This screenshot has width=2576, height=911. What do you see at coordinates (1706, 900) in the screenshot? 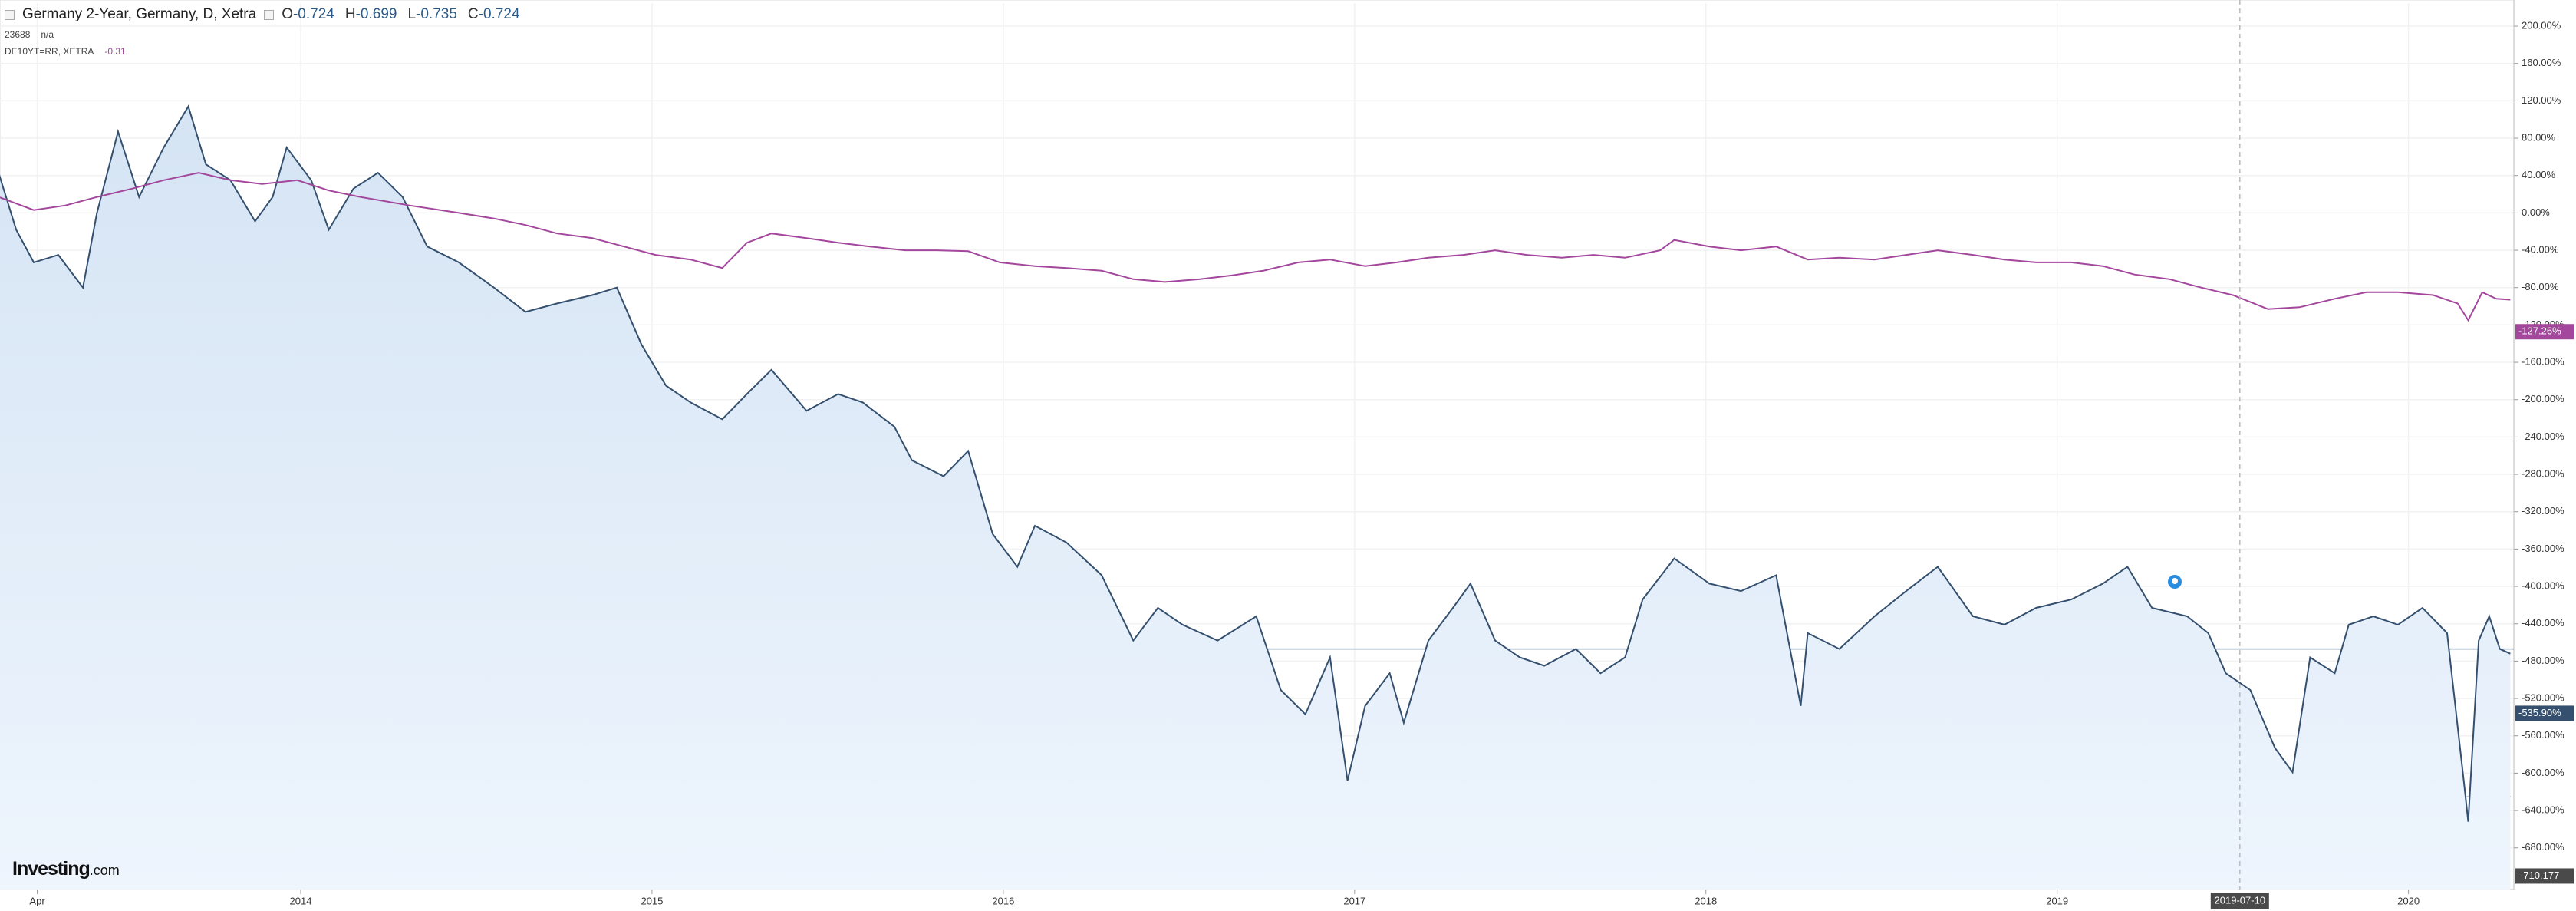
I see `x-tick-label: 2018` at bounding box center [1706, 900].